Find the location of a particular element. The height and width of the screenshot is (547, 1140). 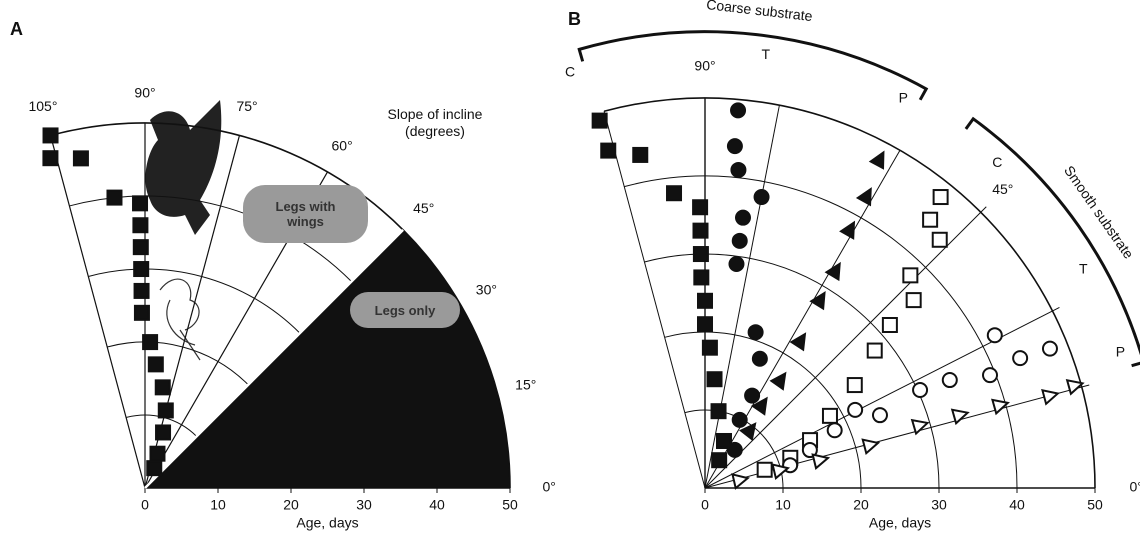

panel-label: A is located at coordinates (16, 29).